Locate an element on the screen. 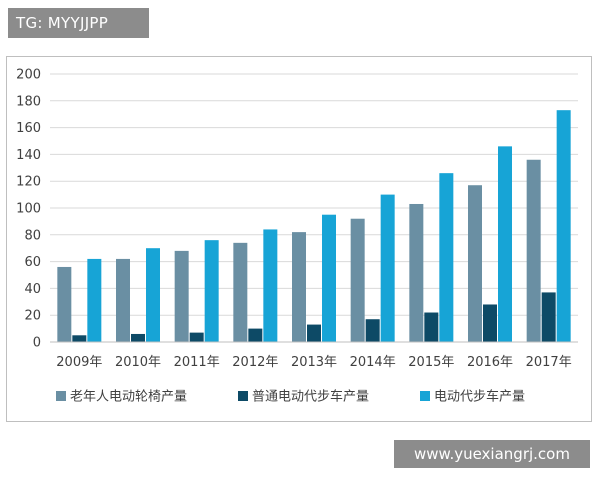 This screenshot has width=600, height=480. y-tick-labels: 0 20 40 60 80 100 120 140 160 180 200 is located at coordinates (28, 209).